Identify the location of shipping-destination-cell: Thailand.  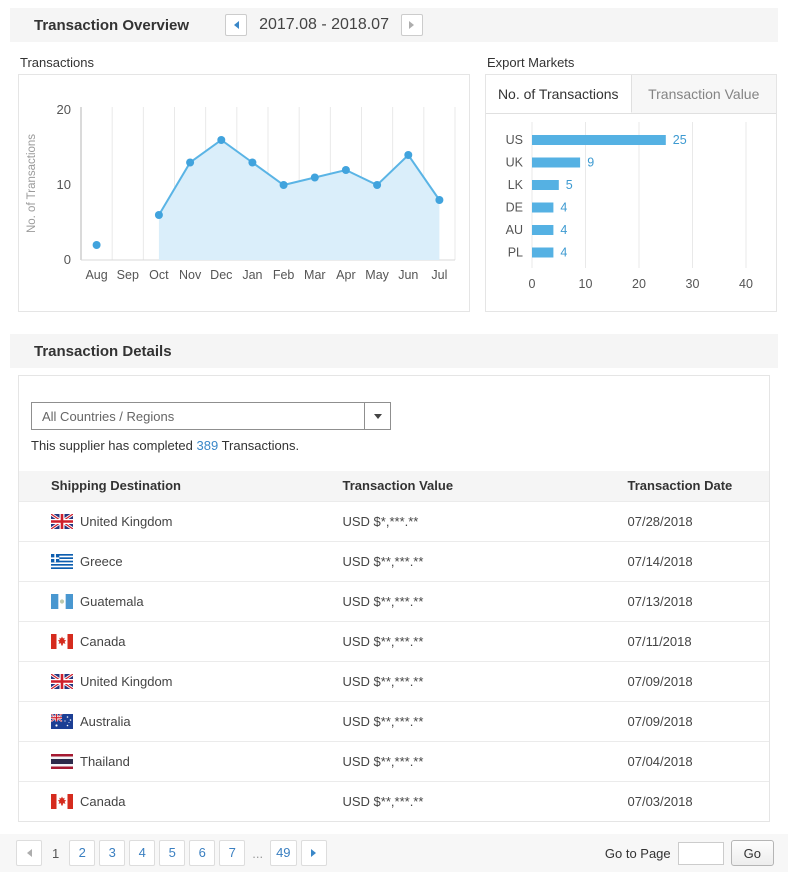
(180, 760).